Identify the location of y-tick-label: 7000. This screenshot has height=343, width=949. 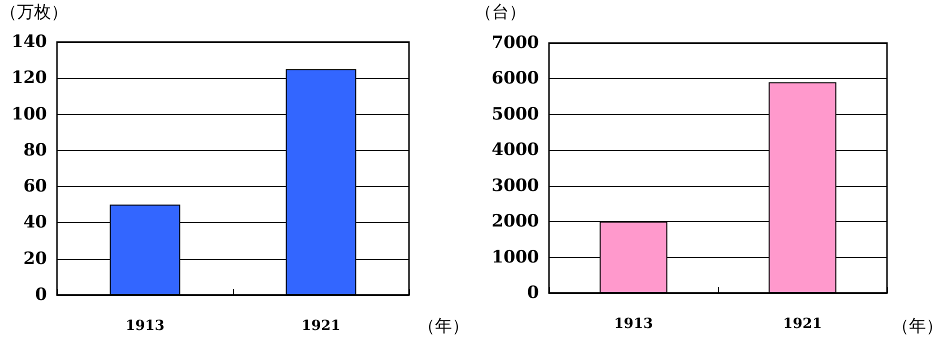
(516, 43).